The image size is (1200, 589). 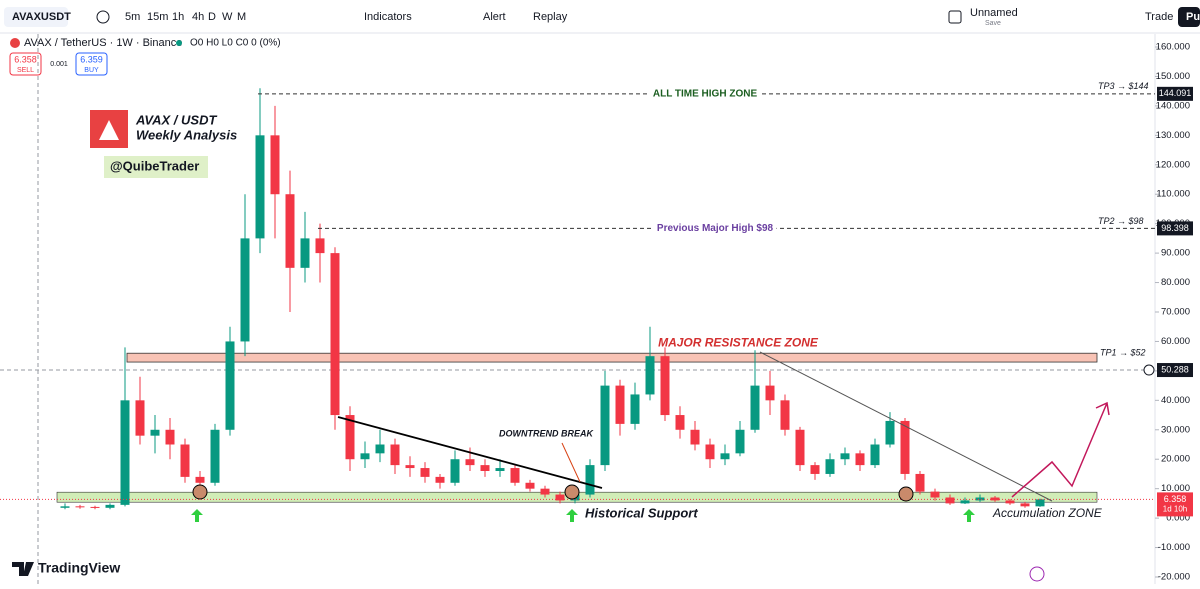 What do you see at coordinates (1173, 194) in the screenshot?
I see `y-tick-label: 110.000` at bounding box center [1173, 194].